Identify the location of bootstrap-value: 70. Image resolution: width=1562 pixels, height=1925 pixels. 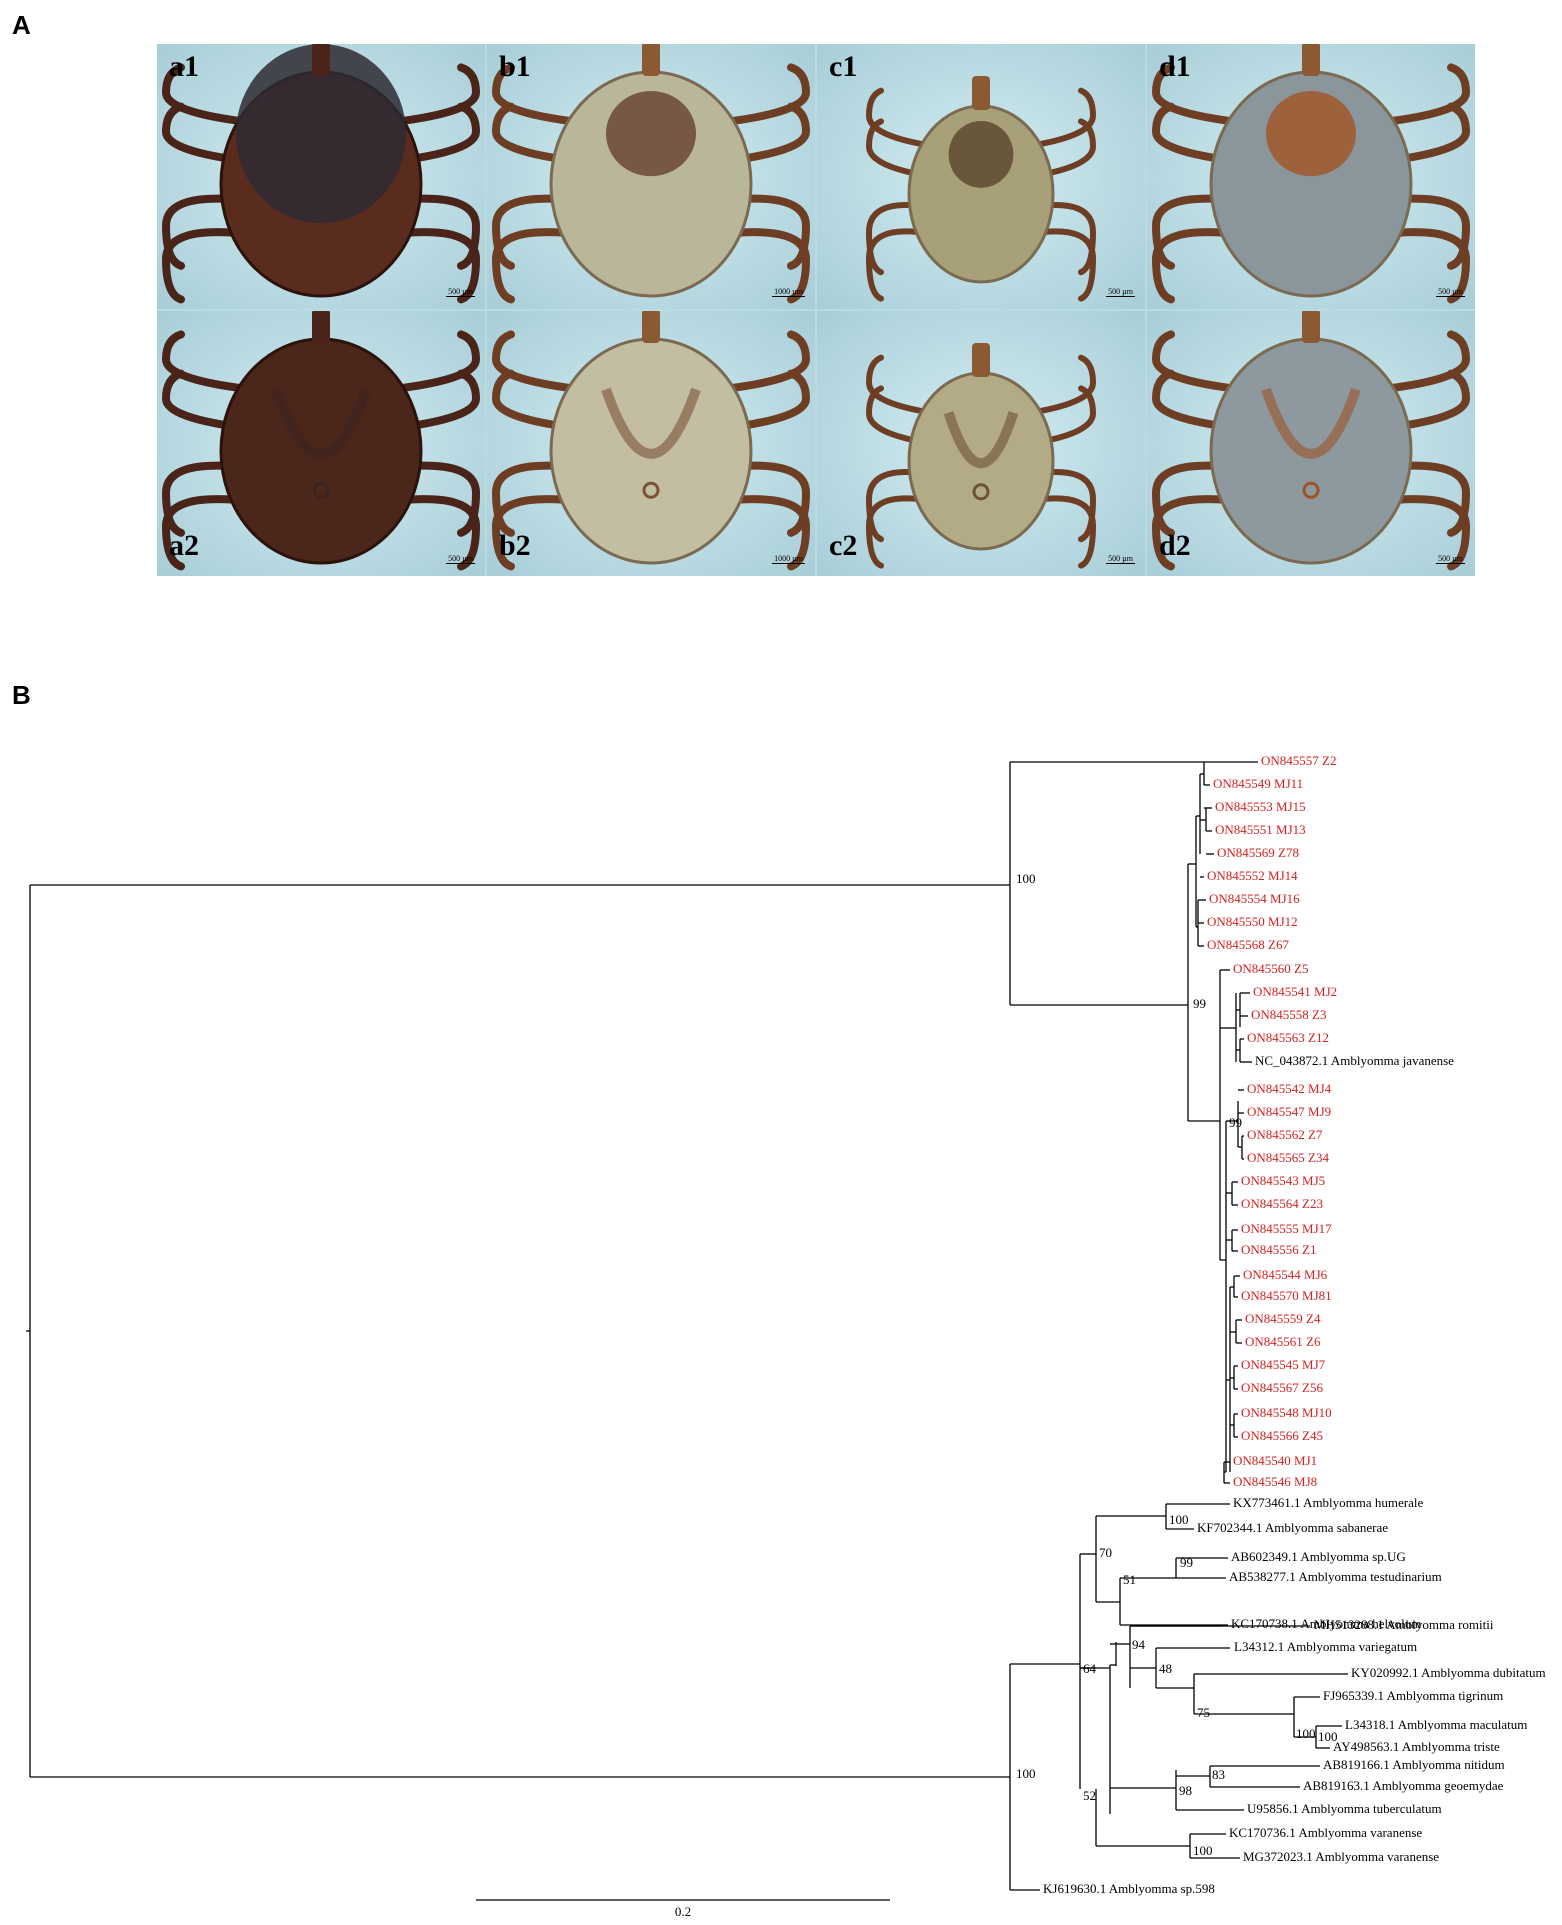
(1105, 1552).